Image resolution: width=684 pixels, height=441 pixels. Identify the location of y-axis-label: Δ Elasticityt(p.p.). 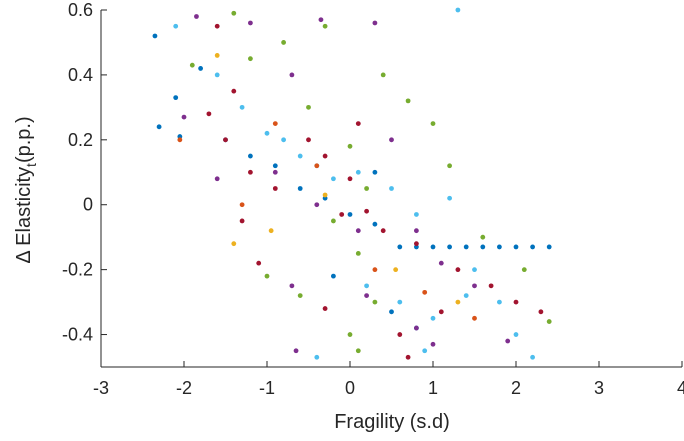
(26, 189).